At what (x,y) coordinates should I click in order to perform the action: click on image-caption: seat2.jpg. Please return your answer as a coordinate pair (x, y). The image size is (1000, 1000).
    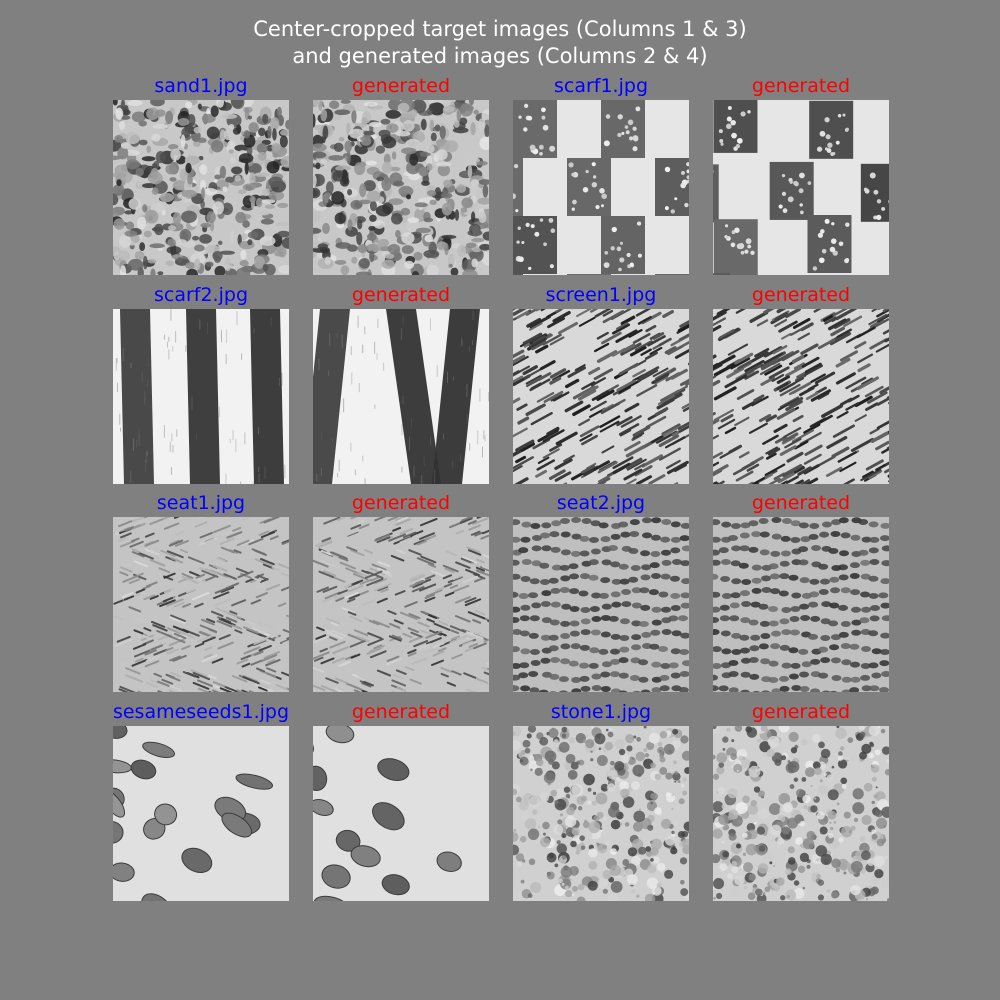
    Looking at the image, I should click on (601, 503).